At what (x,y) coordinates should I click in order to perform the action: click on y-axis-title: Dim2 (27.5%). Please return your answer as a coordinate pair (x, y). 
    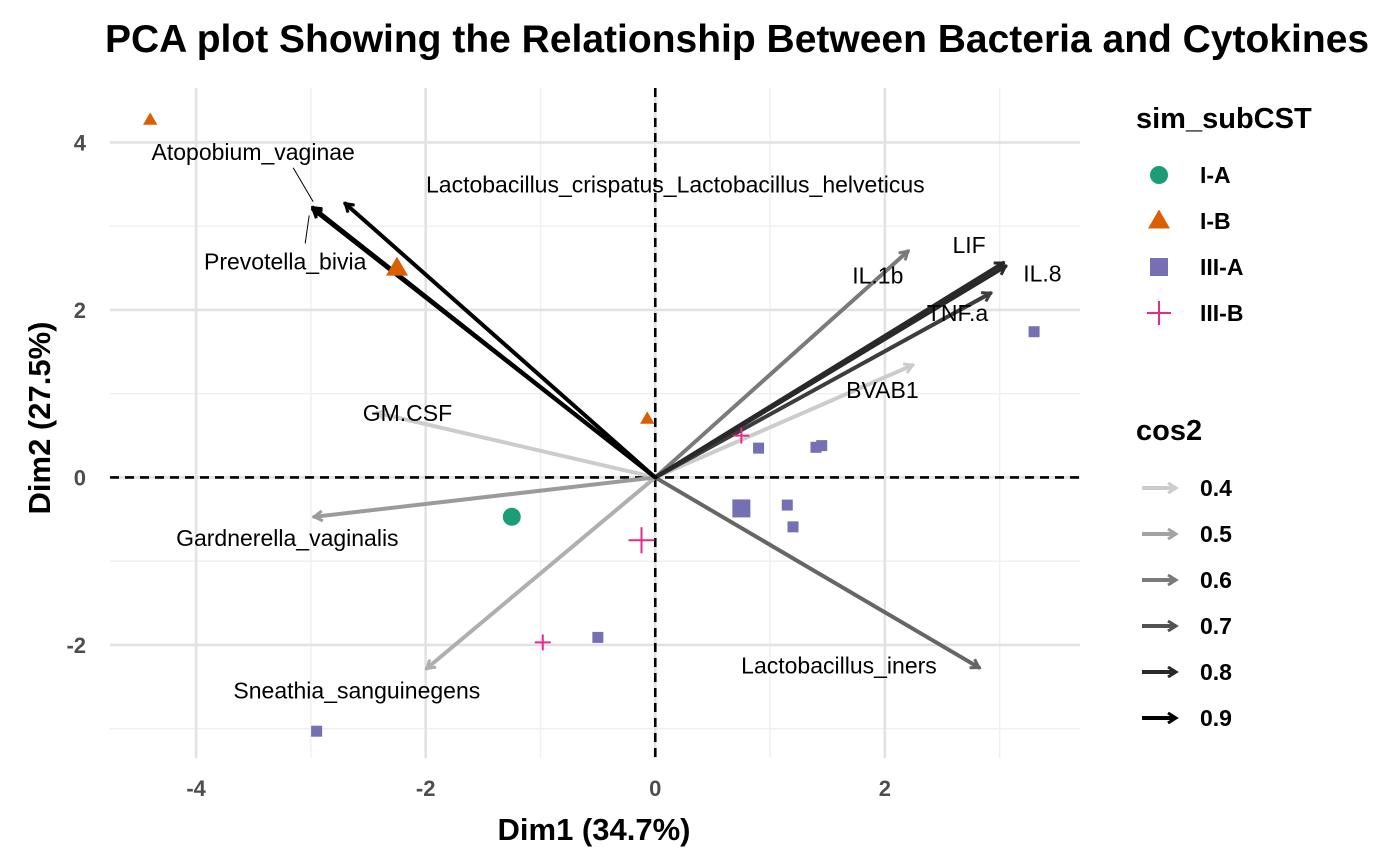
    Looking at the image, I should click on (39, 418).